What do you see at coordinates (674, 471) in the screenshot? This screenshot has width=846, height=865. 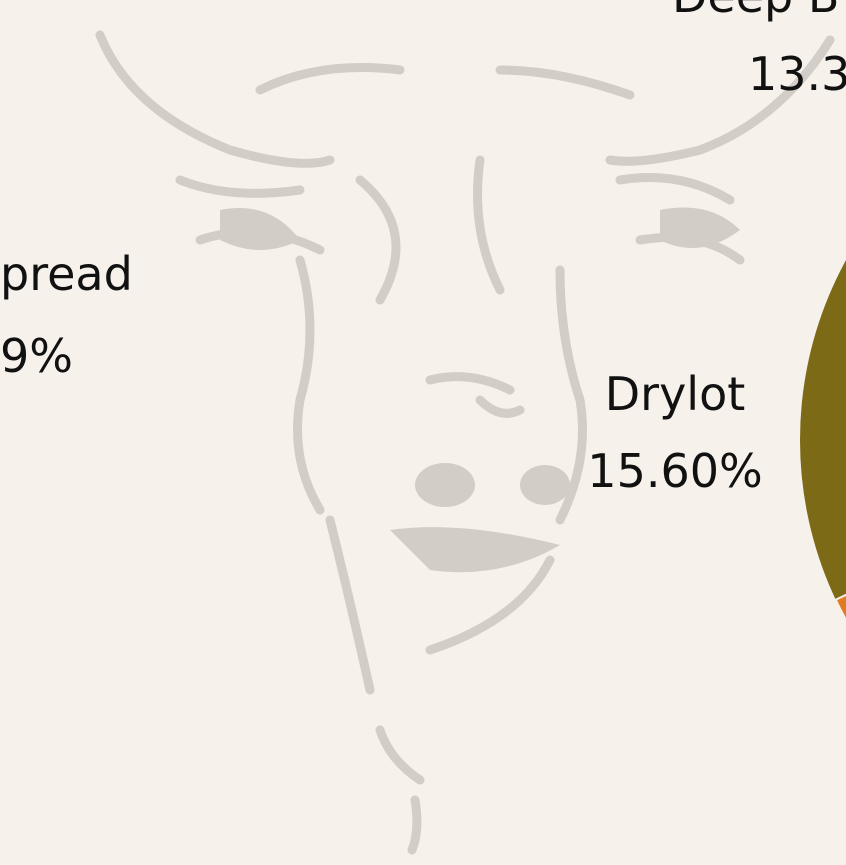 I see `slice-value: 15.60%` at bounding box center [674, 471].